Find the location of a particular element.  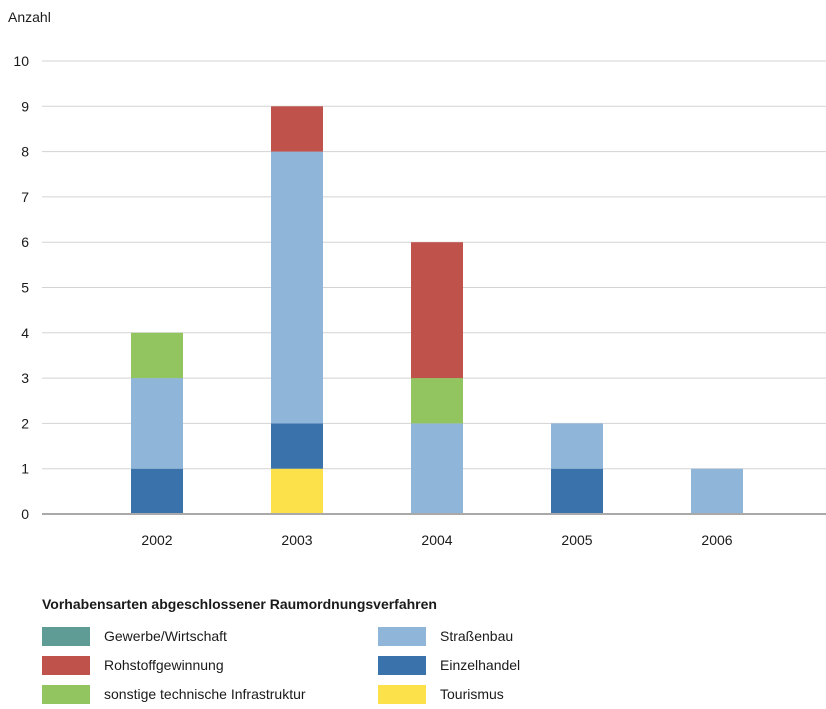

legend-label: Rohstoffgewinnung is located at coordinates (164, 665).